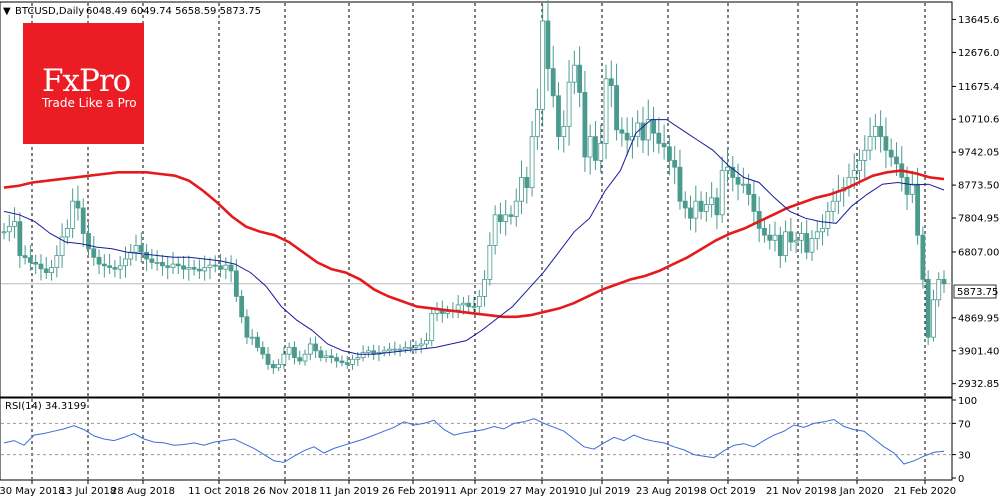 The height and width of the screenshot is (500, 1000). What do you see at coordinates (978, 384) in the screenshot?
I see `y-tick-label: 2932.85` at bounding box center [978, 384].